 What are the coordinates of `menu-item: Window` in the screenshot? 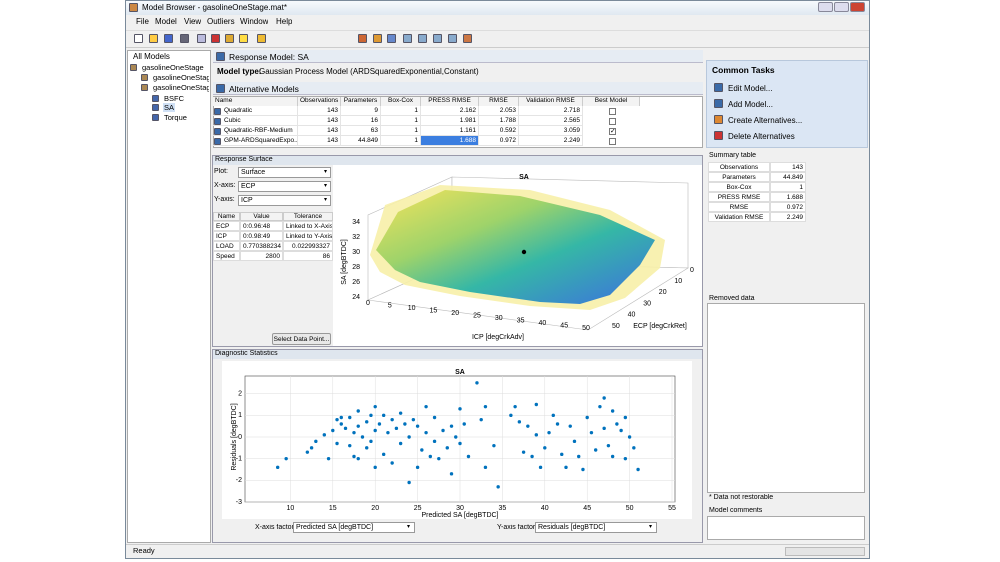 It's located at (254, 21).